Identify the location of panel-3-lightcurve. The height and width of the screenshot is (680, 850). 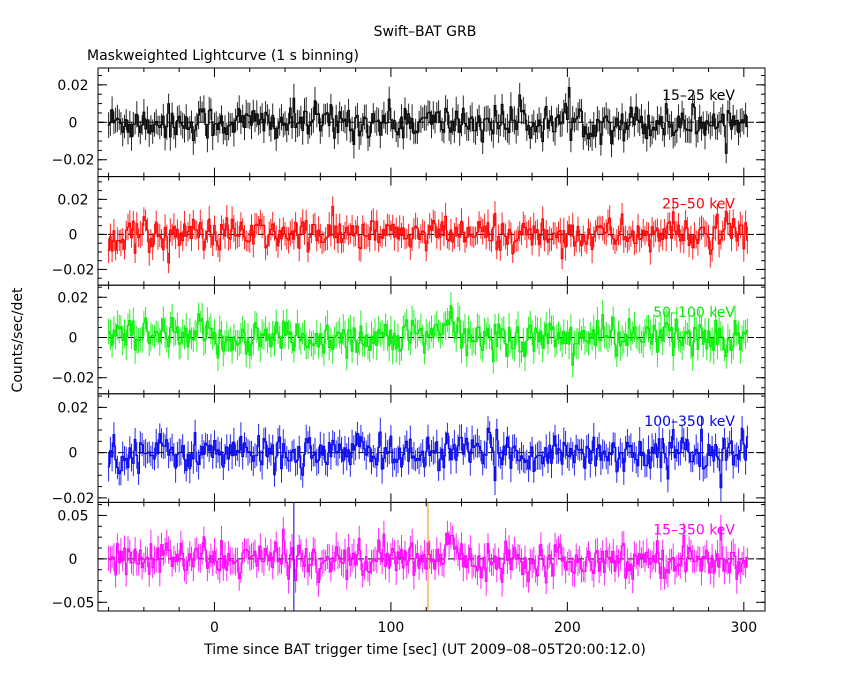
(428, 335).